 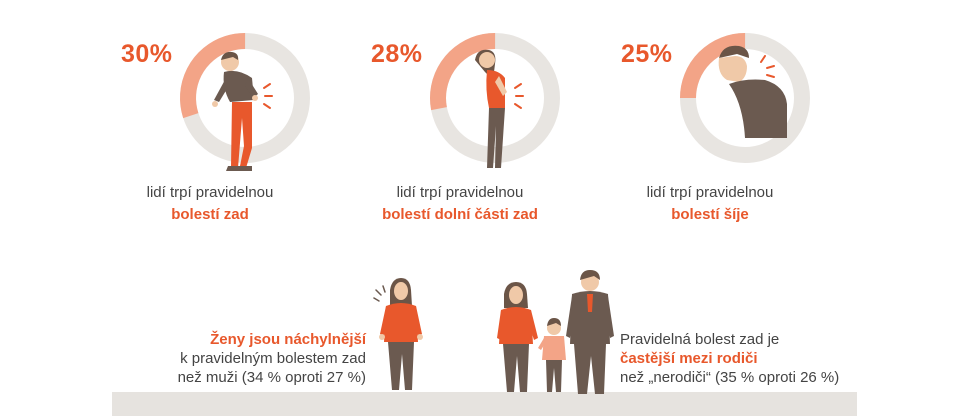 I want to click on note-line: Pravidelná bolest zad je, so click(x=700, y=339).